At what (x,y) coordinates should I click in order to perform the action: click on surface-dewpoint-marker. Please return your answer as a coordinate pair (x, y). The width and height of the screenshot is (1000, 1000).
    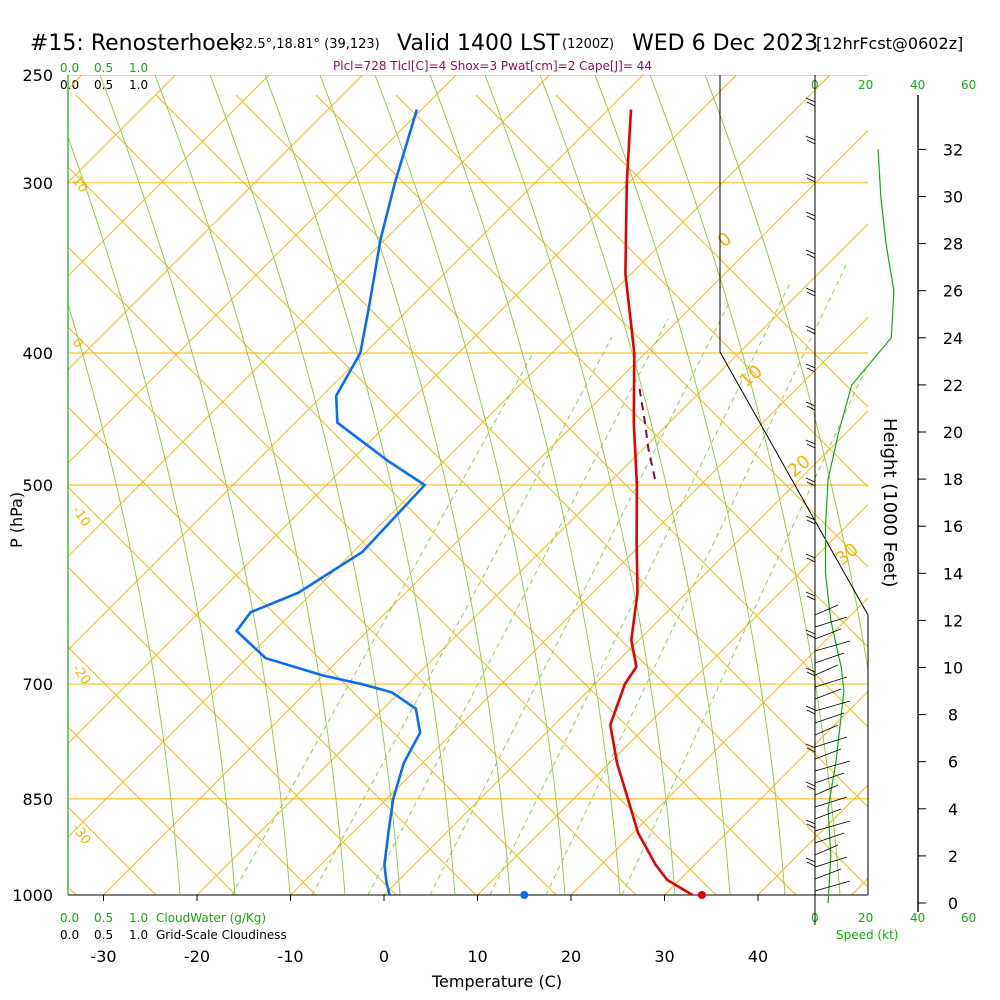
    Looking at the image, I should click on (524, 895).